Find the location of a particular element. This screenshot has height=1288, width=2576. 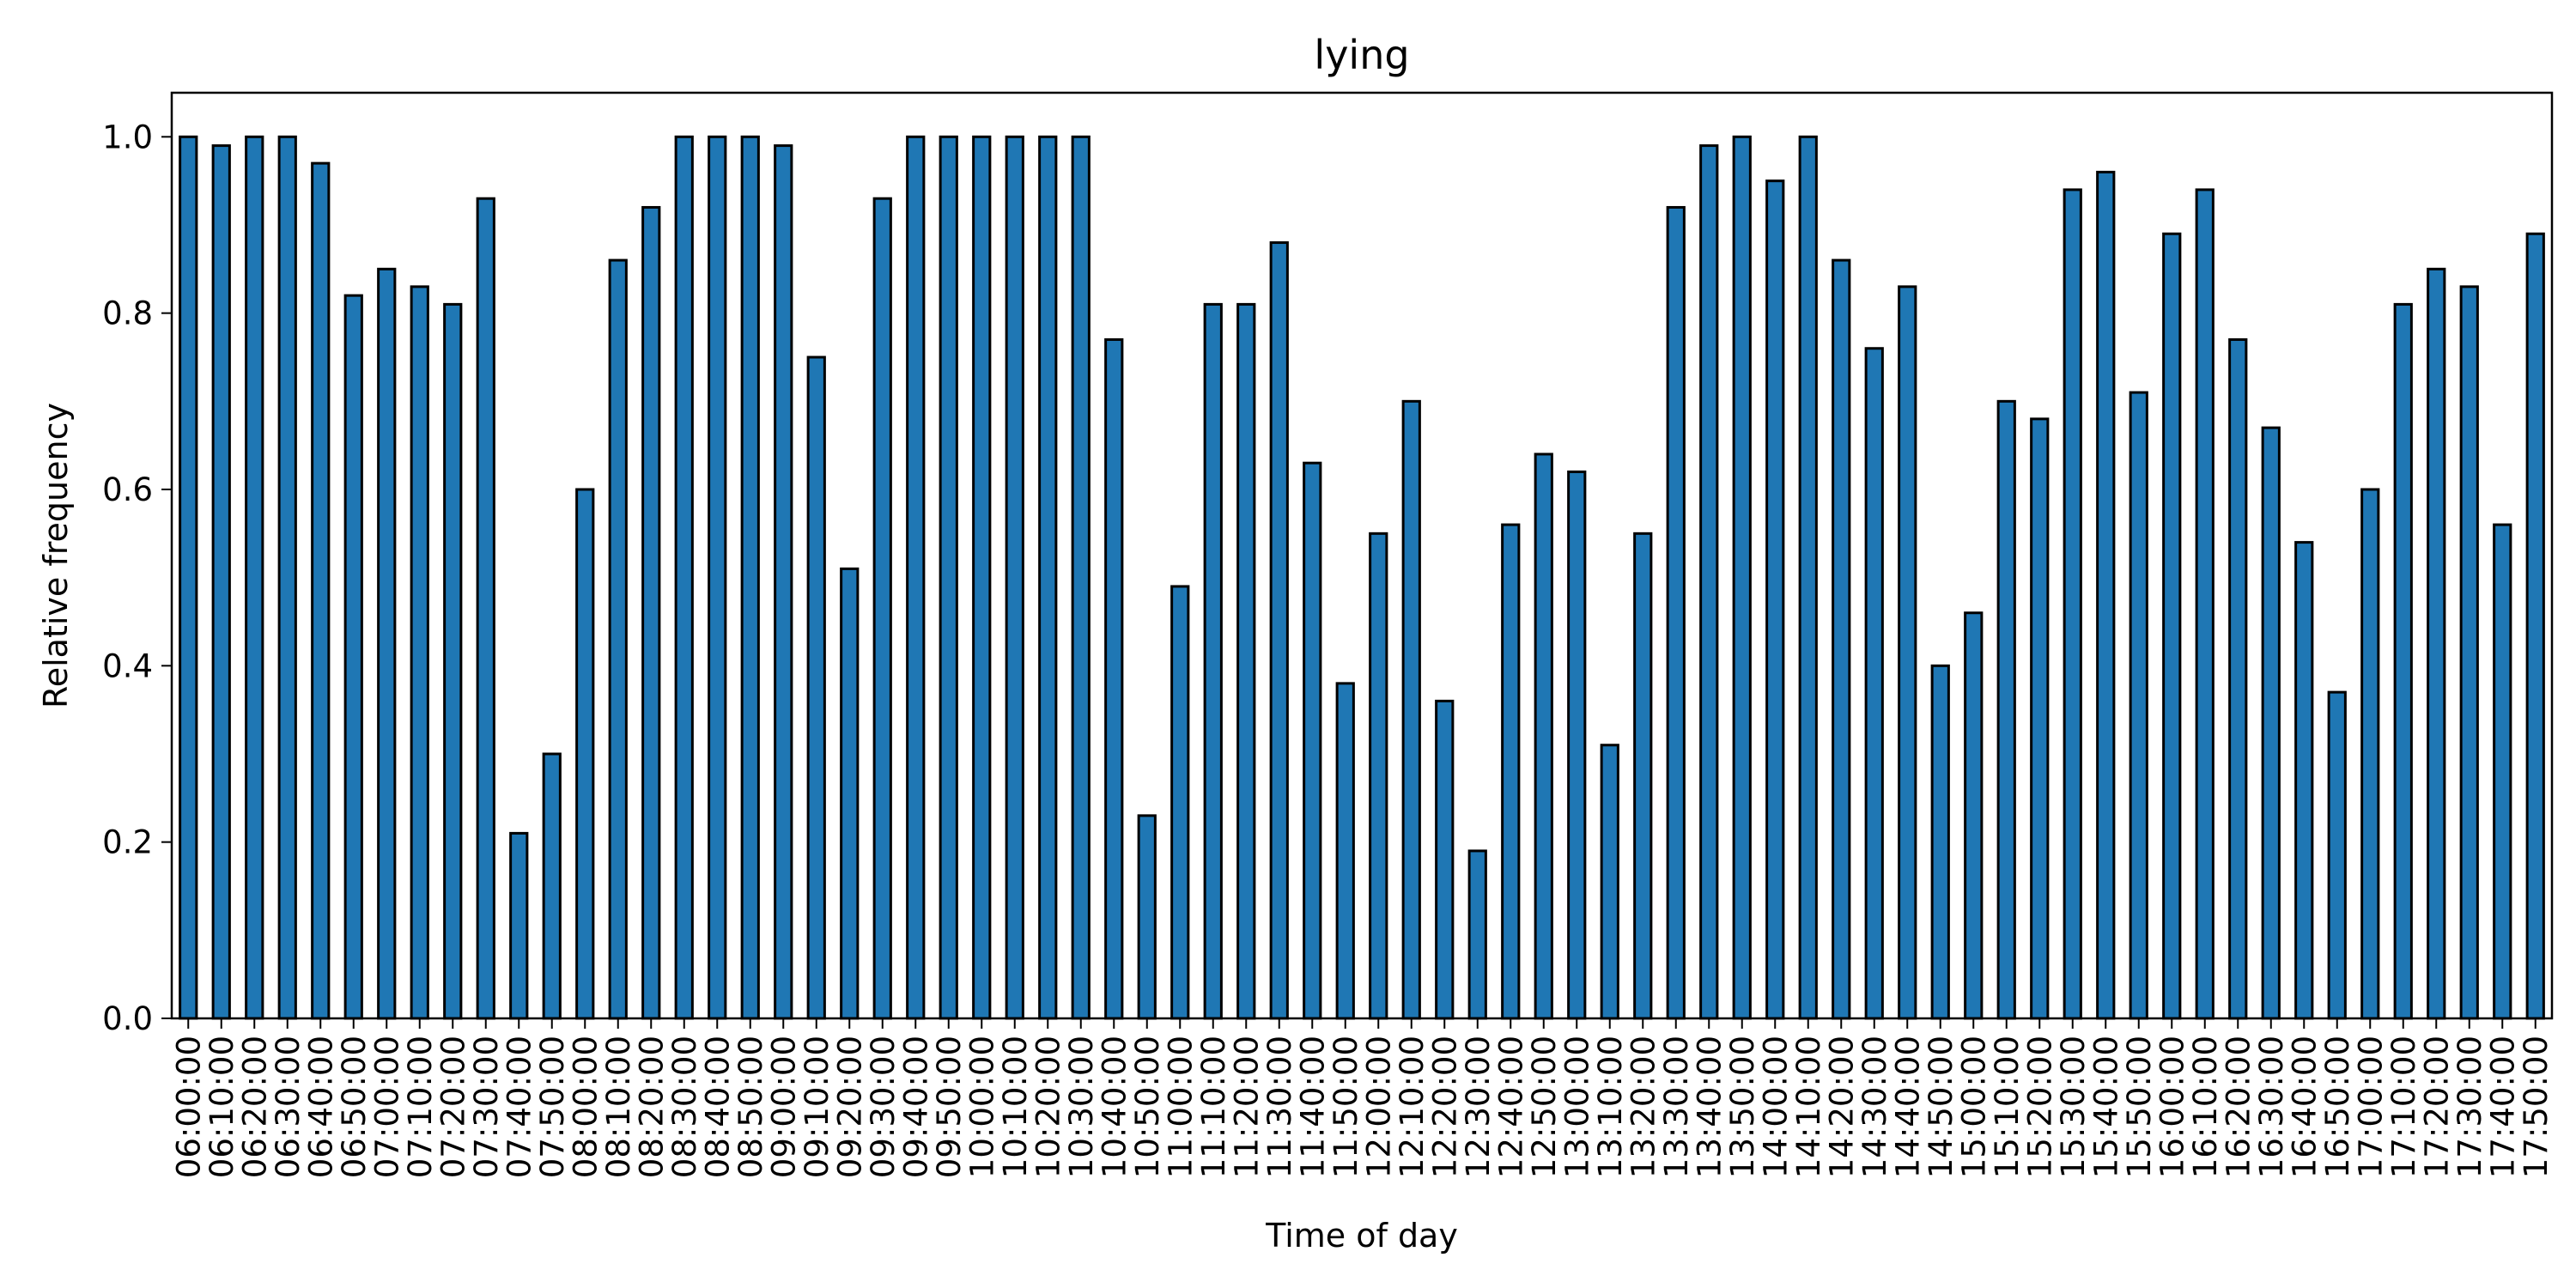

bar-14:20:00 is located at coordinates (1842, 639).